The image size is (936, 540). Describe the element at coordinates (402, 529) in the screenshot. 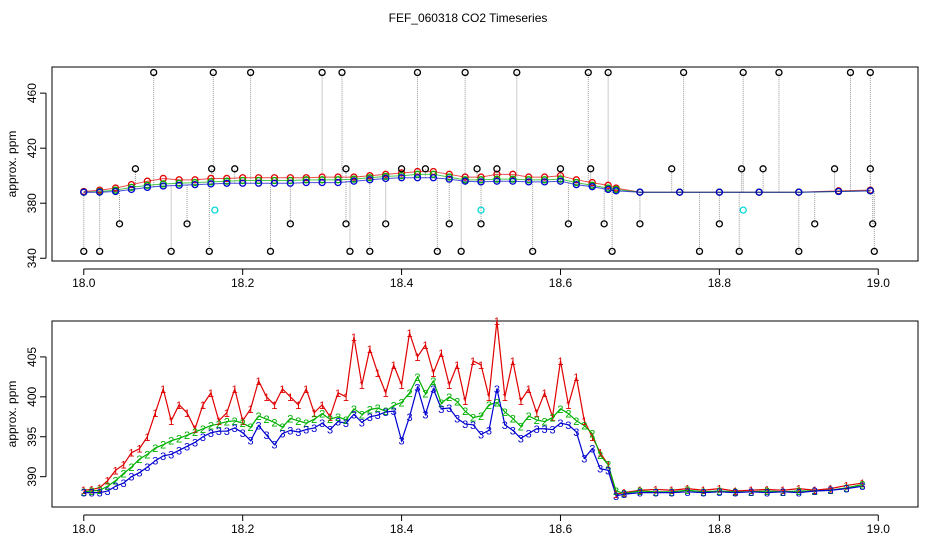

I see `bottom-x-tick-label: 18.4` at that location.